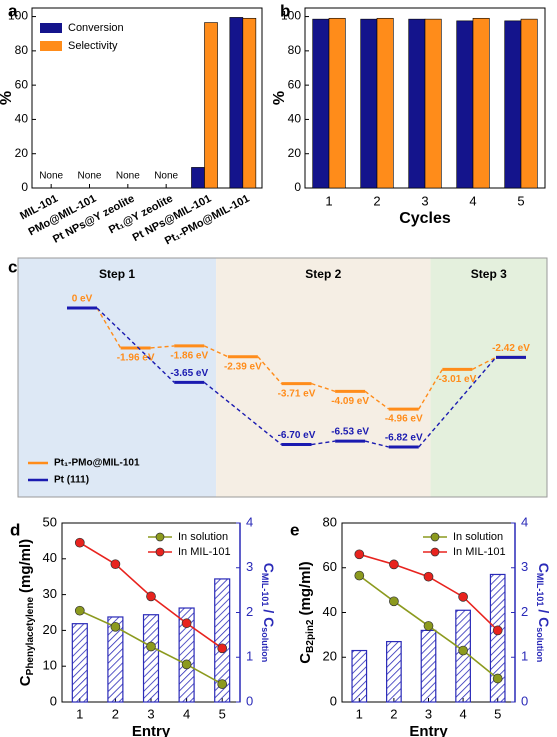 The width and height of the screenshot is (557, 737). Describe the element at coordinates (279, 98) in the screenshot. I see `y-axis-label: %` at that location.